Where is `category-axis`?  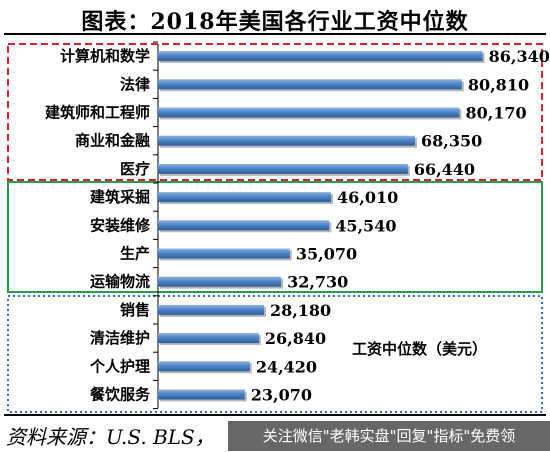
category-axis is located at coordinates (156, 225).